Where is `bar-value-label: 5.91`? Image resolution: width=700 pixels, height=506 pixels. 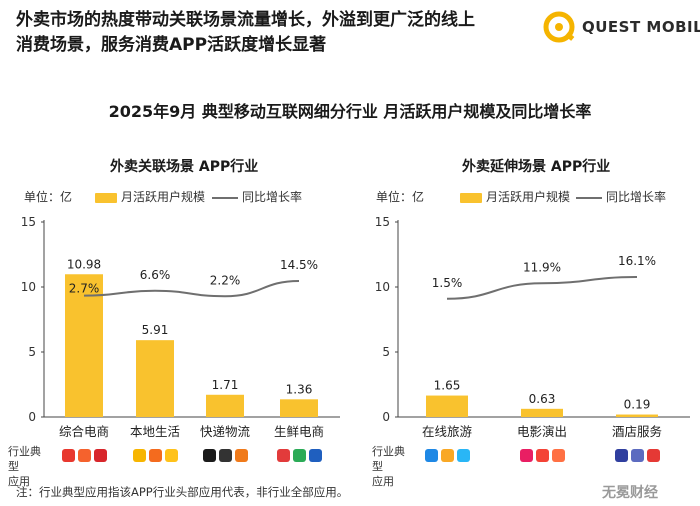
bar-value-label: 5.91 is located at coordinates (155, 330).